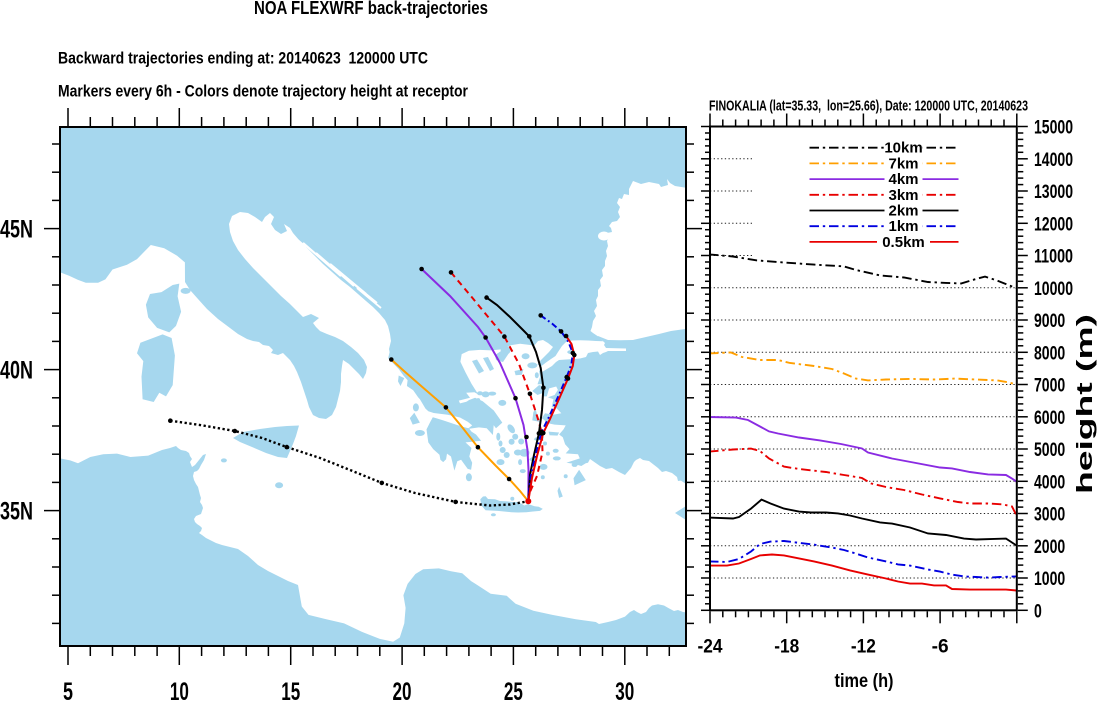  Describe the element at coordinates (68, 689) in the screenshot. I see `svg-text: 5` at that location.